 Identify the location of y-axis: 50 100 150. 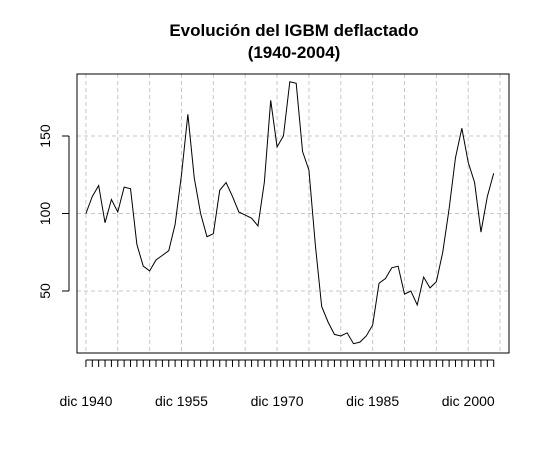
(53, 211).